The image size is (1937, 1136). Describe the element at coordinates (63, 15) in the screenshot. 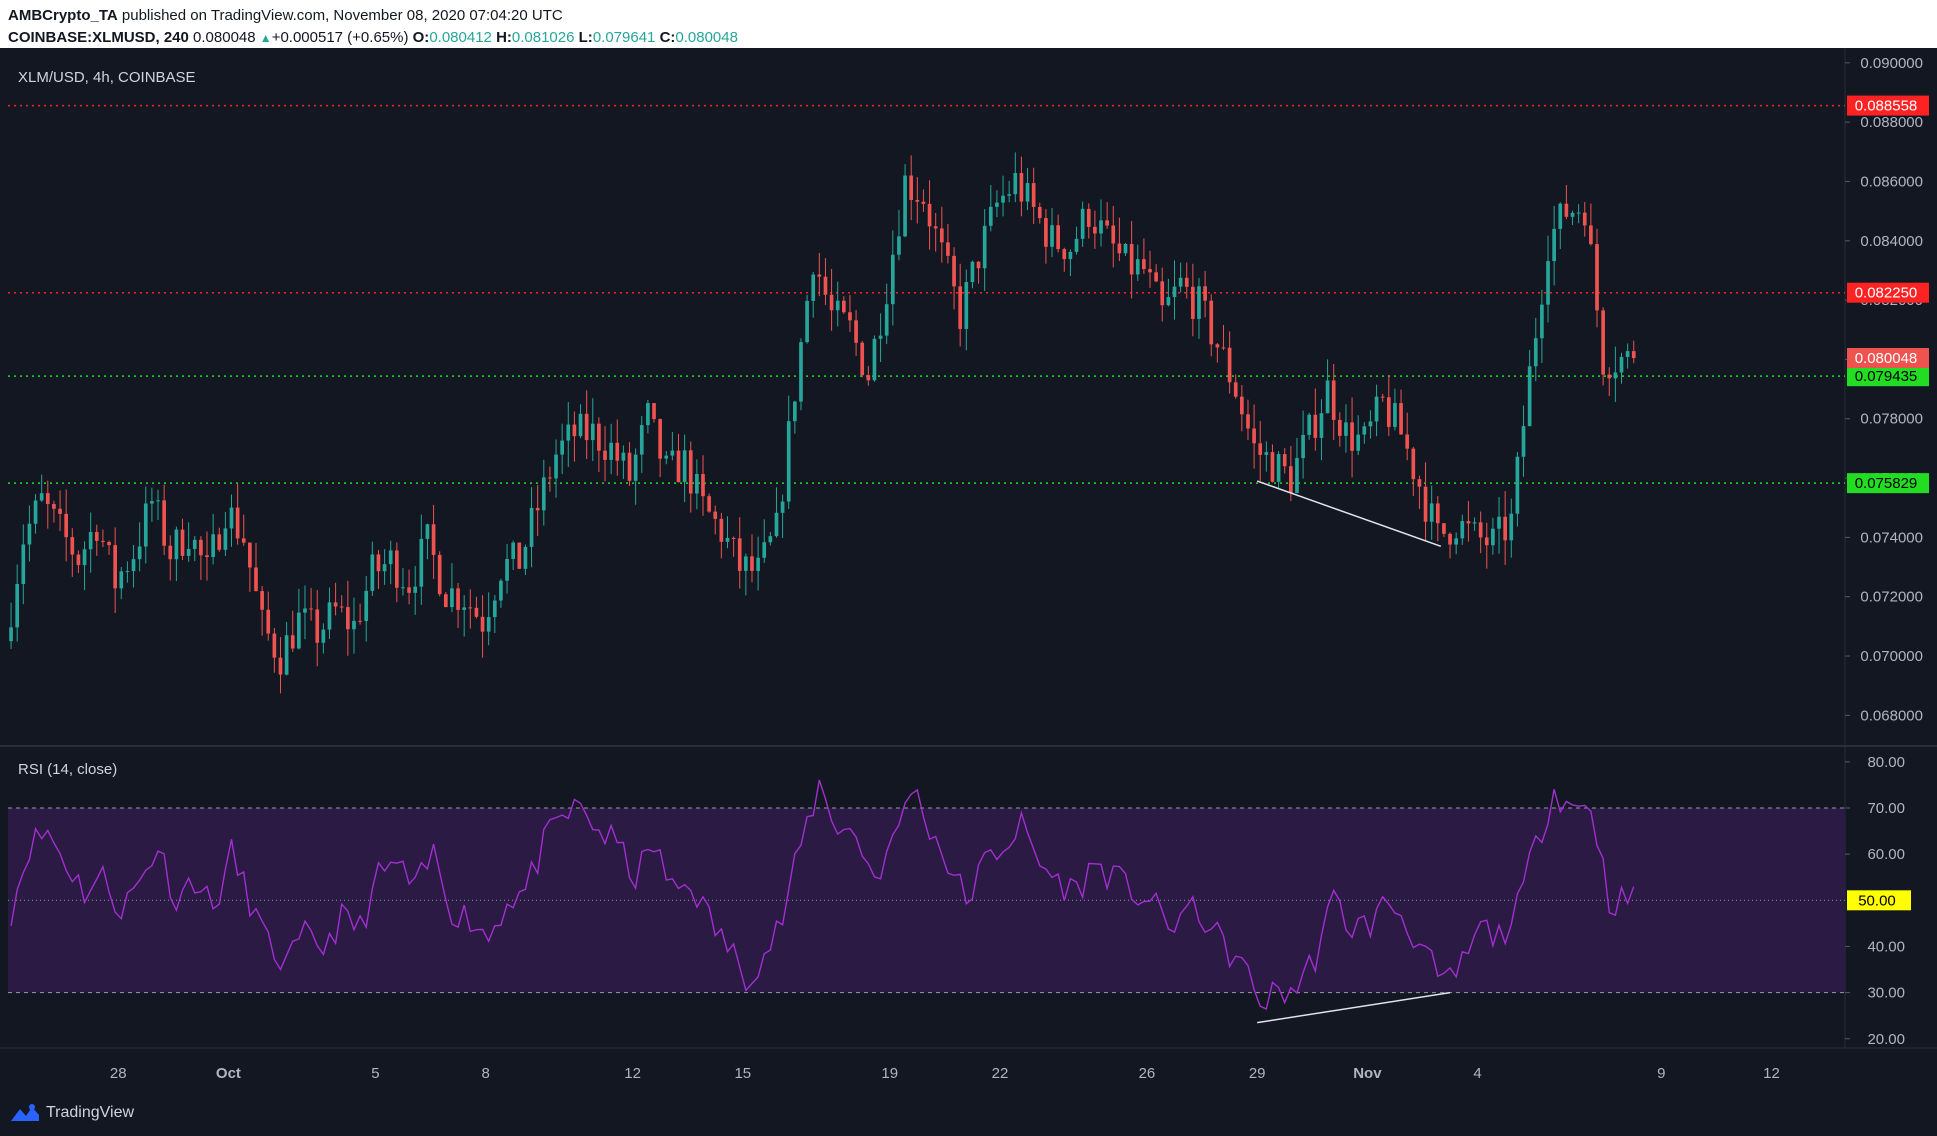

I see `publisher-name: AMBCrypto_TA` at that location.